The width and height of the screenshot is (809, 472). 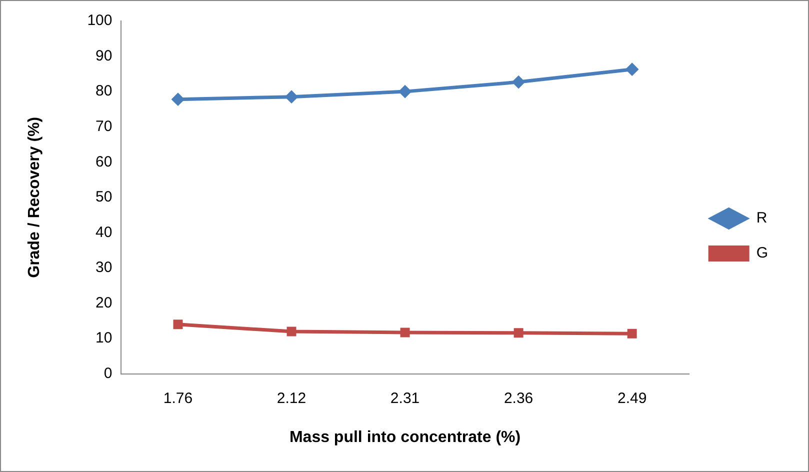 What do you see at coordinates (104, 232) in the screenshot?
I see `y-tick-label: 40` at bounding box center [104, 232].